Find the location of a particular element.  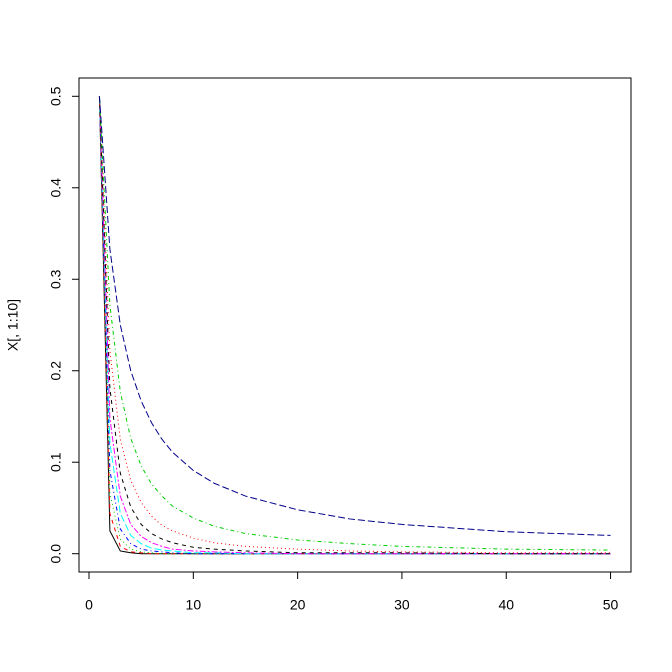

x-tick-label: 50 is located at coordinates (611, 605).